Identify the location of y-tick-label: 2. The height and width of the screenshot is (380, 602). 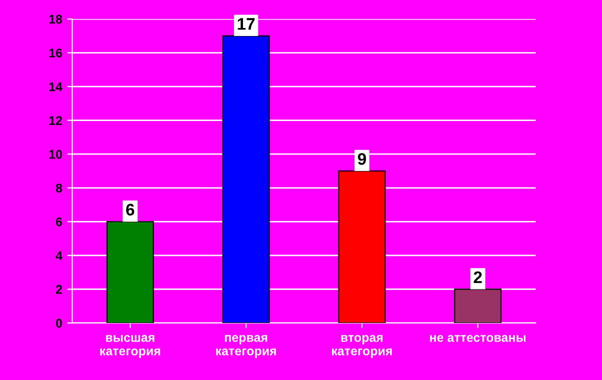
(59, 289).